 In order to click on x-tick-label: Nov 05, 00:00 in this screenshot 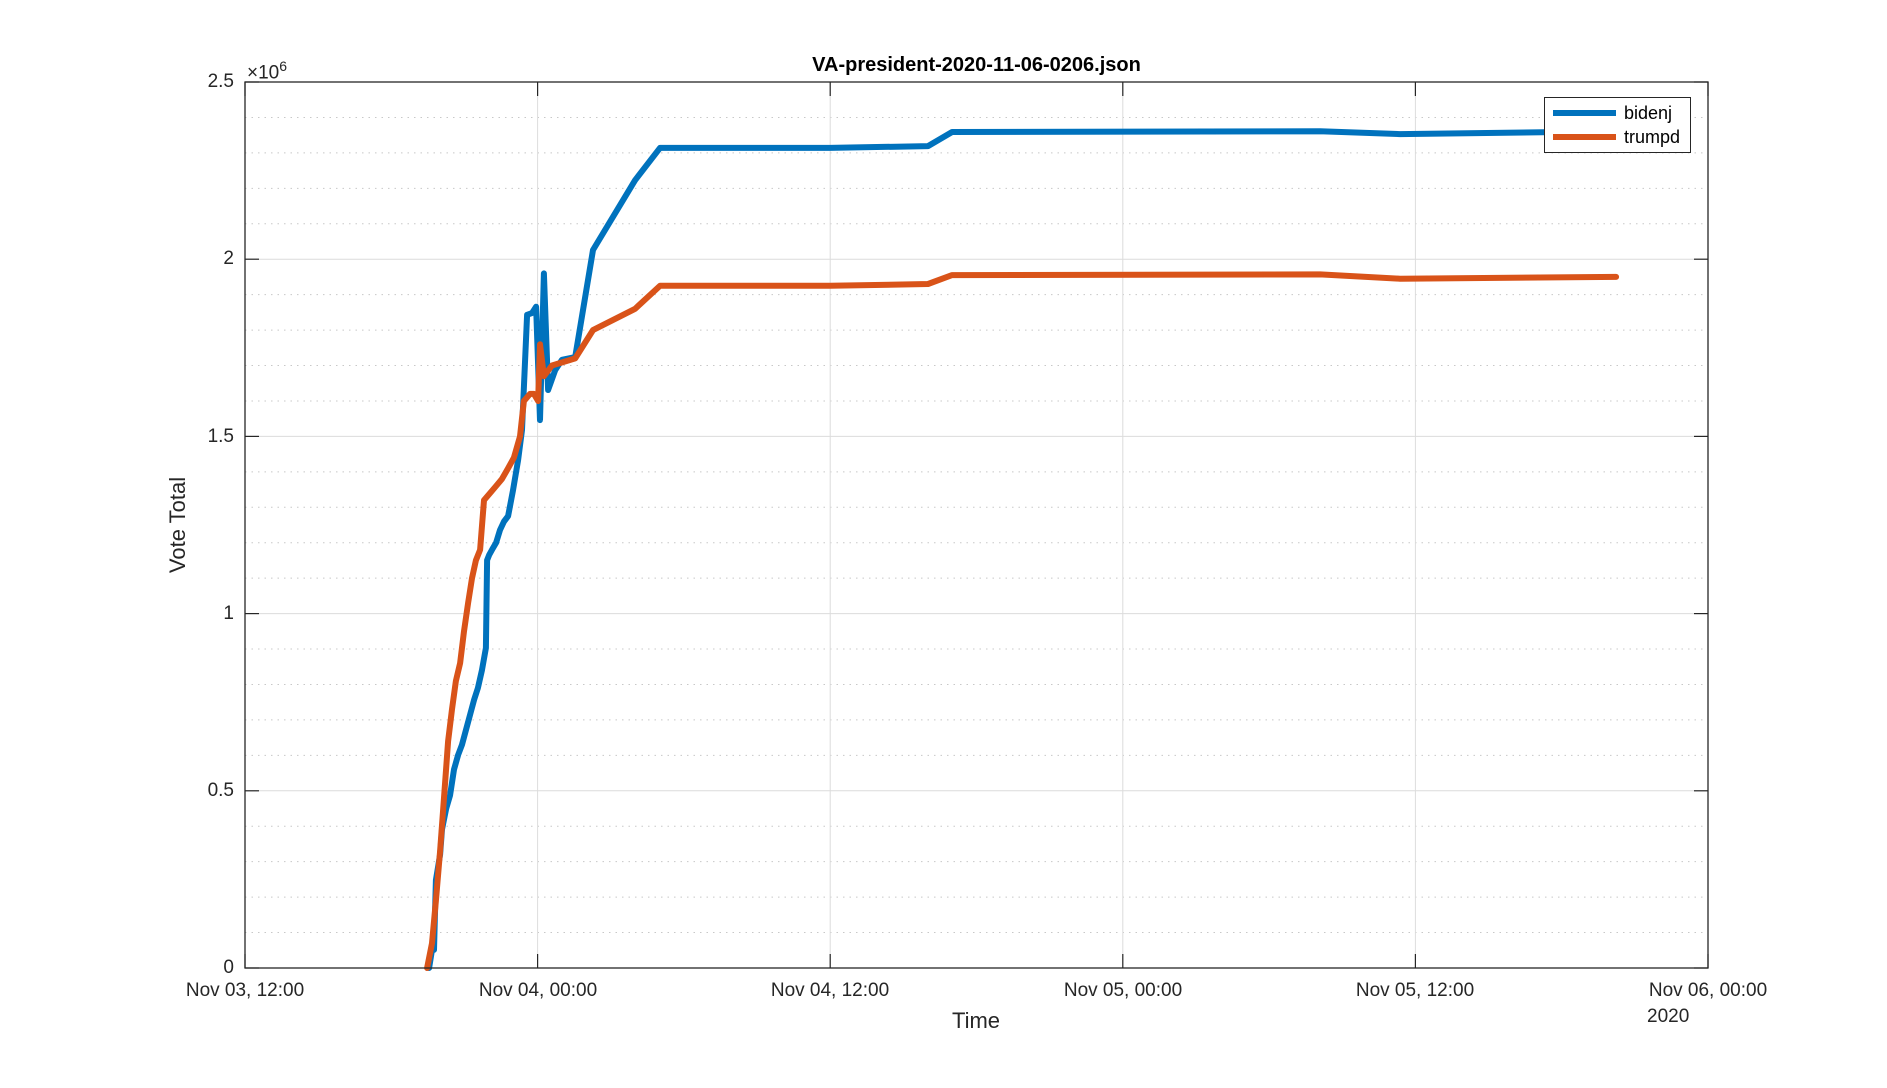, I will do `click(1123, 990)`.